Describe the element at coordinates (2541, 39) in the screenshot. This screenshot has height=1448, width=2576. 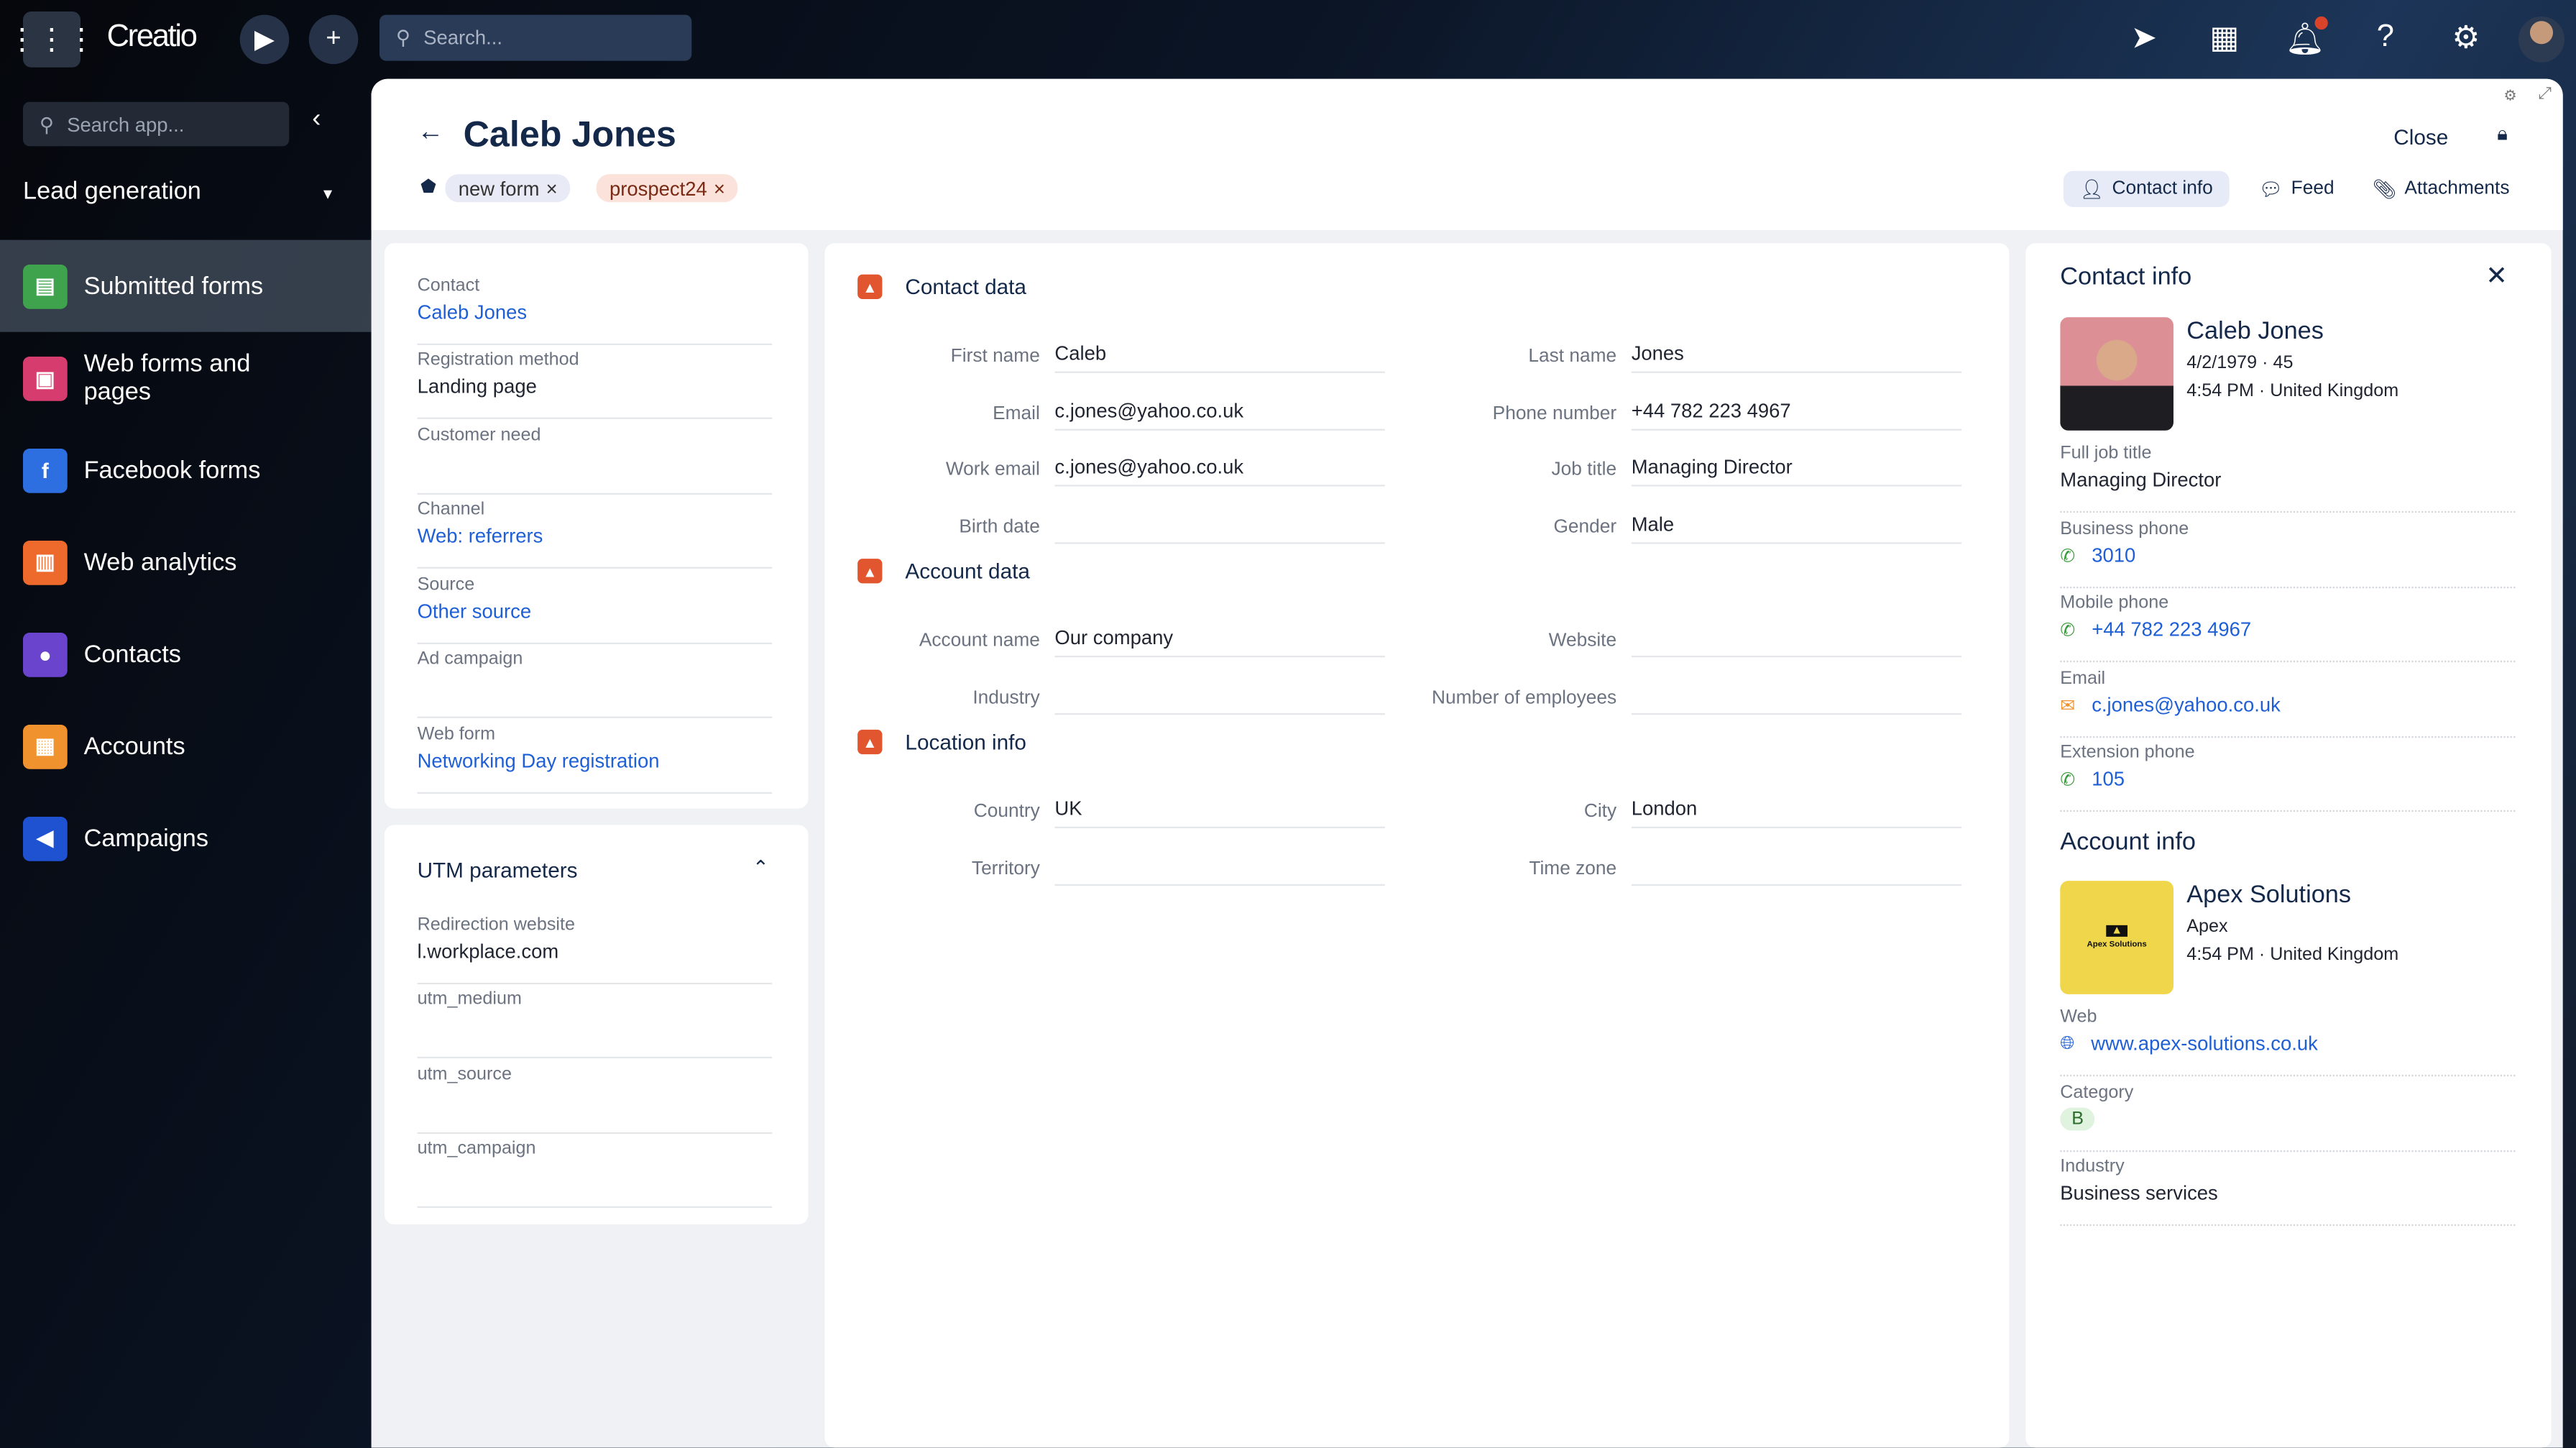
I see `user-avatar` at that location.